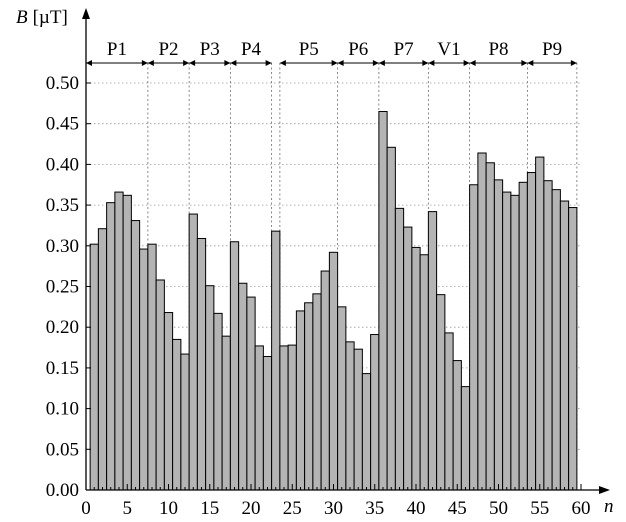 The image size is (626, 522). I want to click on region-span: P4, so click(251, 52).